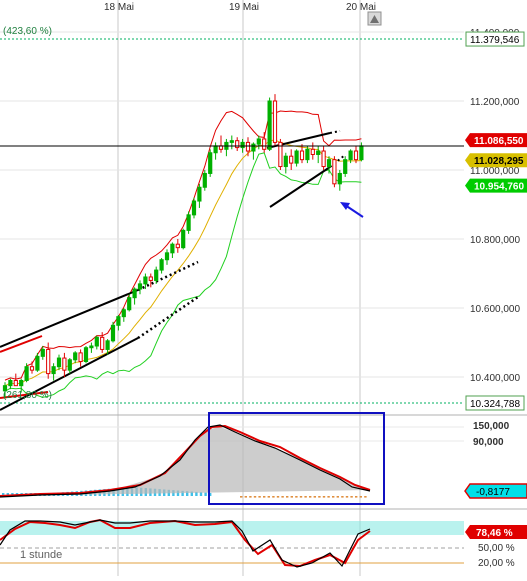 This screenshot has height=581, width=527. I want to click on trendline-upper, so click(69, 318).